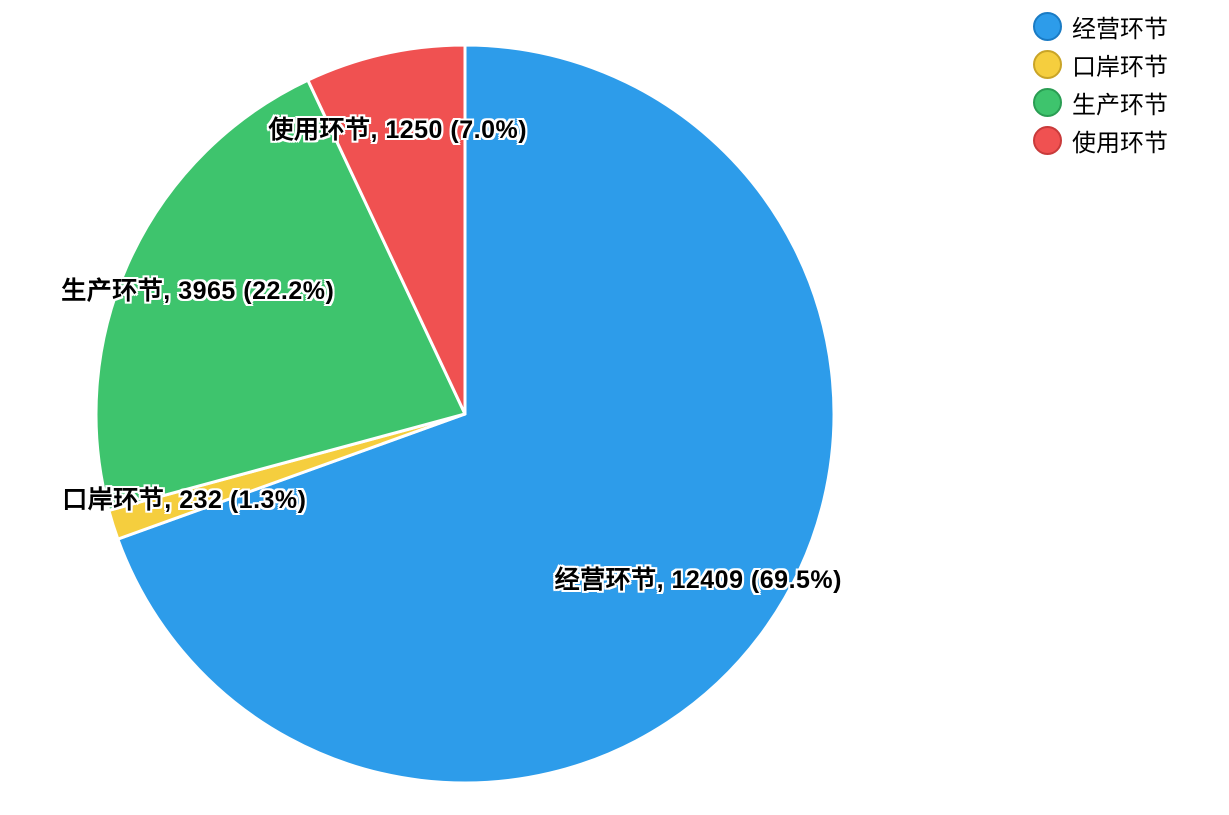  I want to click on legend-item-3: 使用环节, so click(1100, 141).